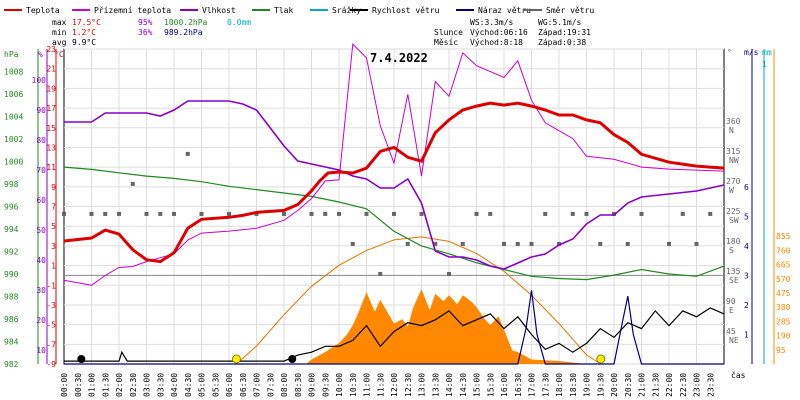 The height and width of the screenshot is (400, 800). Describe the element at coordinates (601, 359) in the screenshot. I see `sun-marker` at that location.